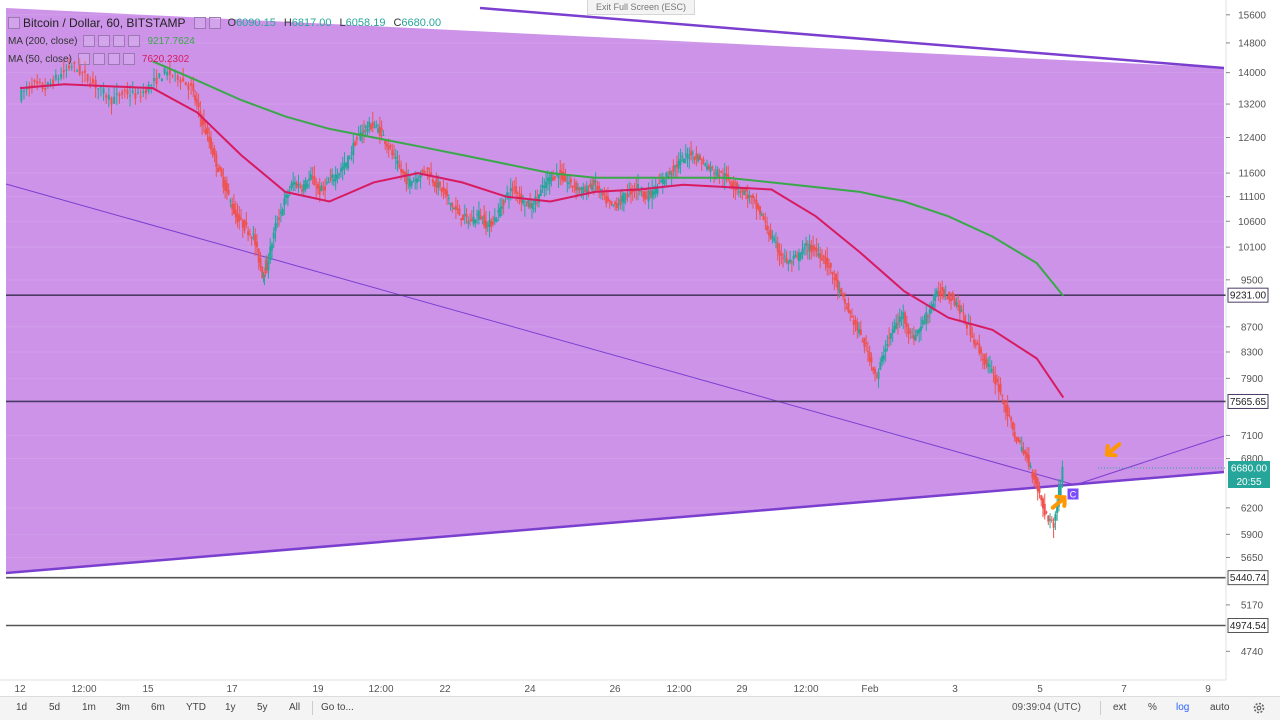  What do you see at coordinates (287, 23) in the screenshot?
I see `ohlc-high-label: H` at bounding box center [287, 23].